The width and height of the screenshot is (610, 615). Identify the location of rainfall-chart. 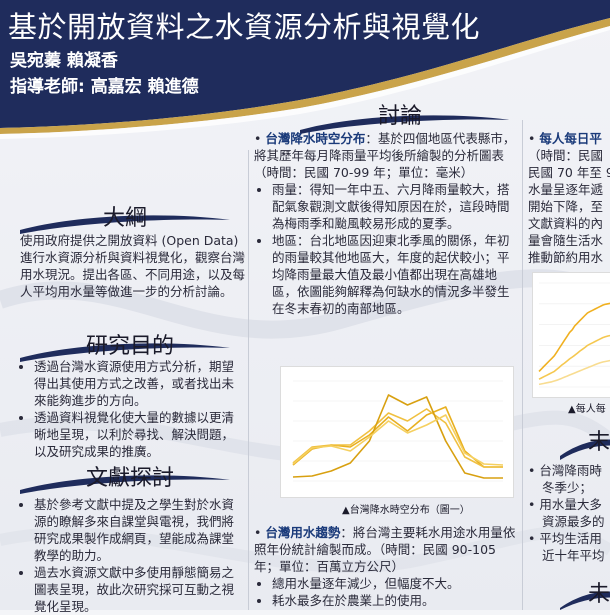
(397, 432).